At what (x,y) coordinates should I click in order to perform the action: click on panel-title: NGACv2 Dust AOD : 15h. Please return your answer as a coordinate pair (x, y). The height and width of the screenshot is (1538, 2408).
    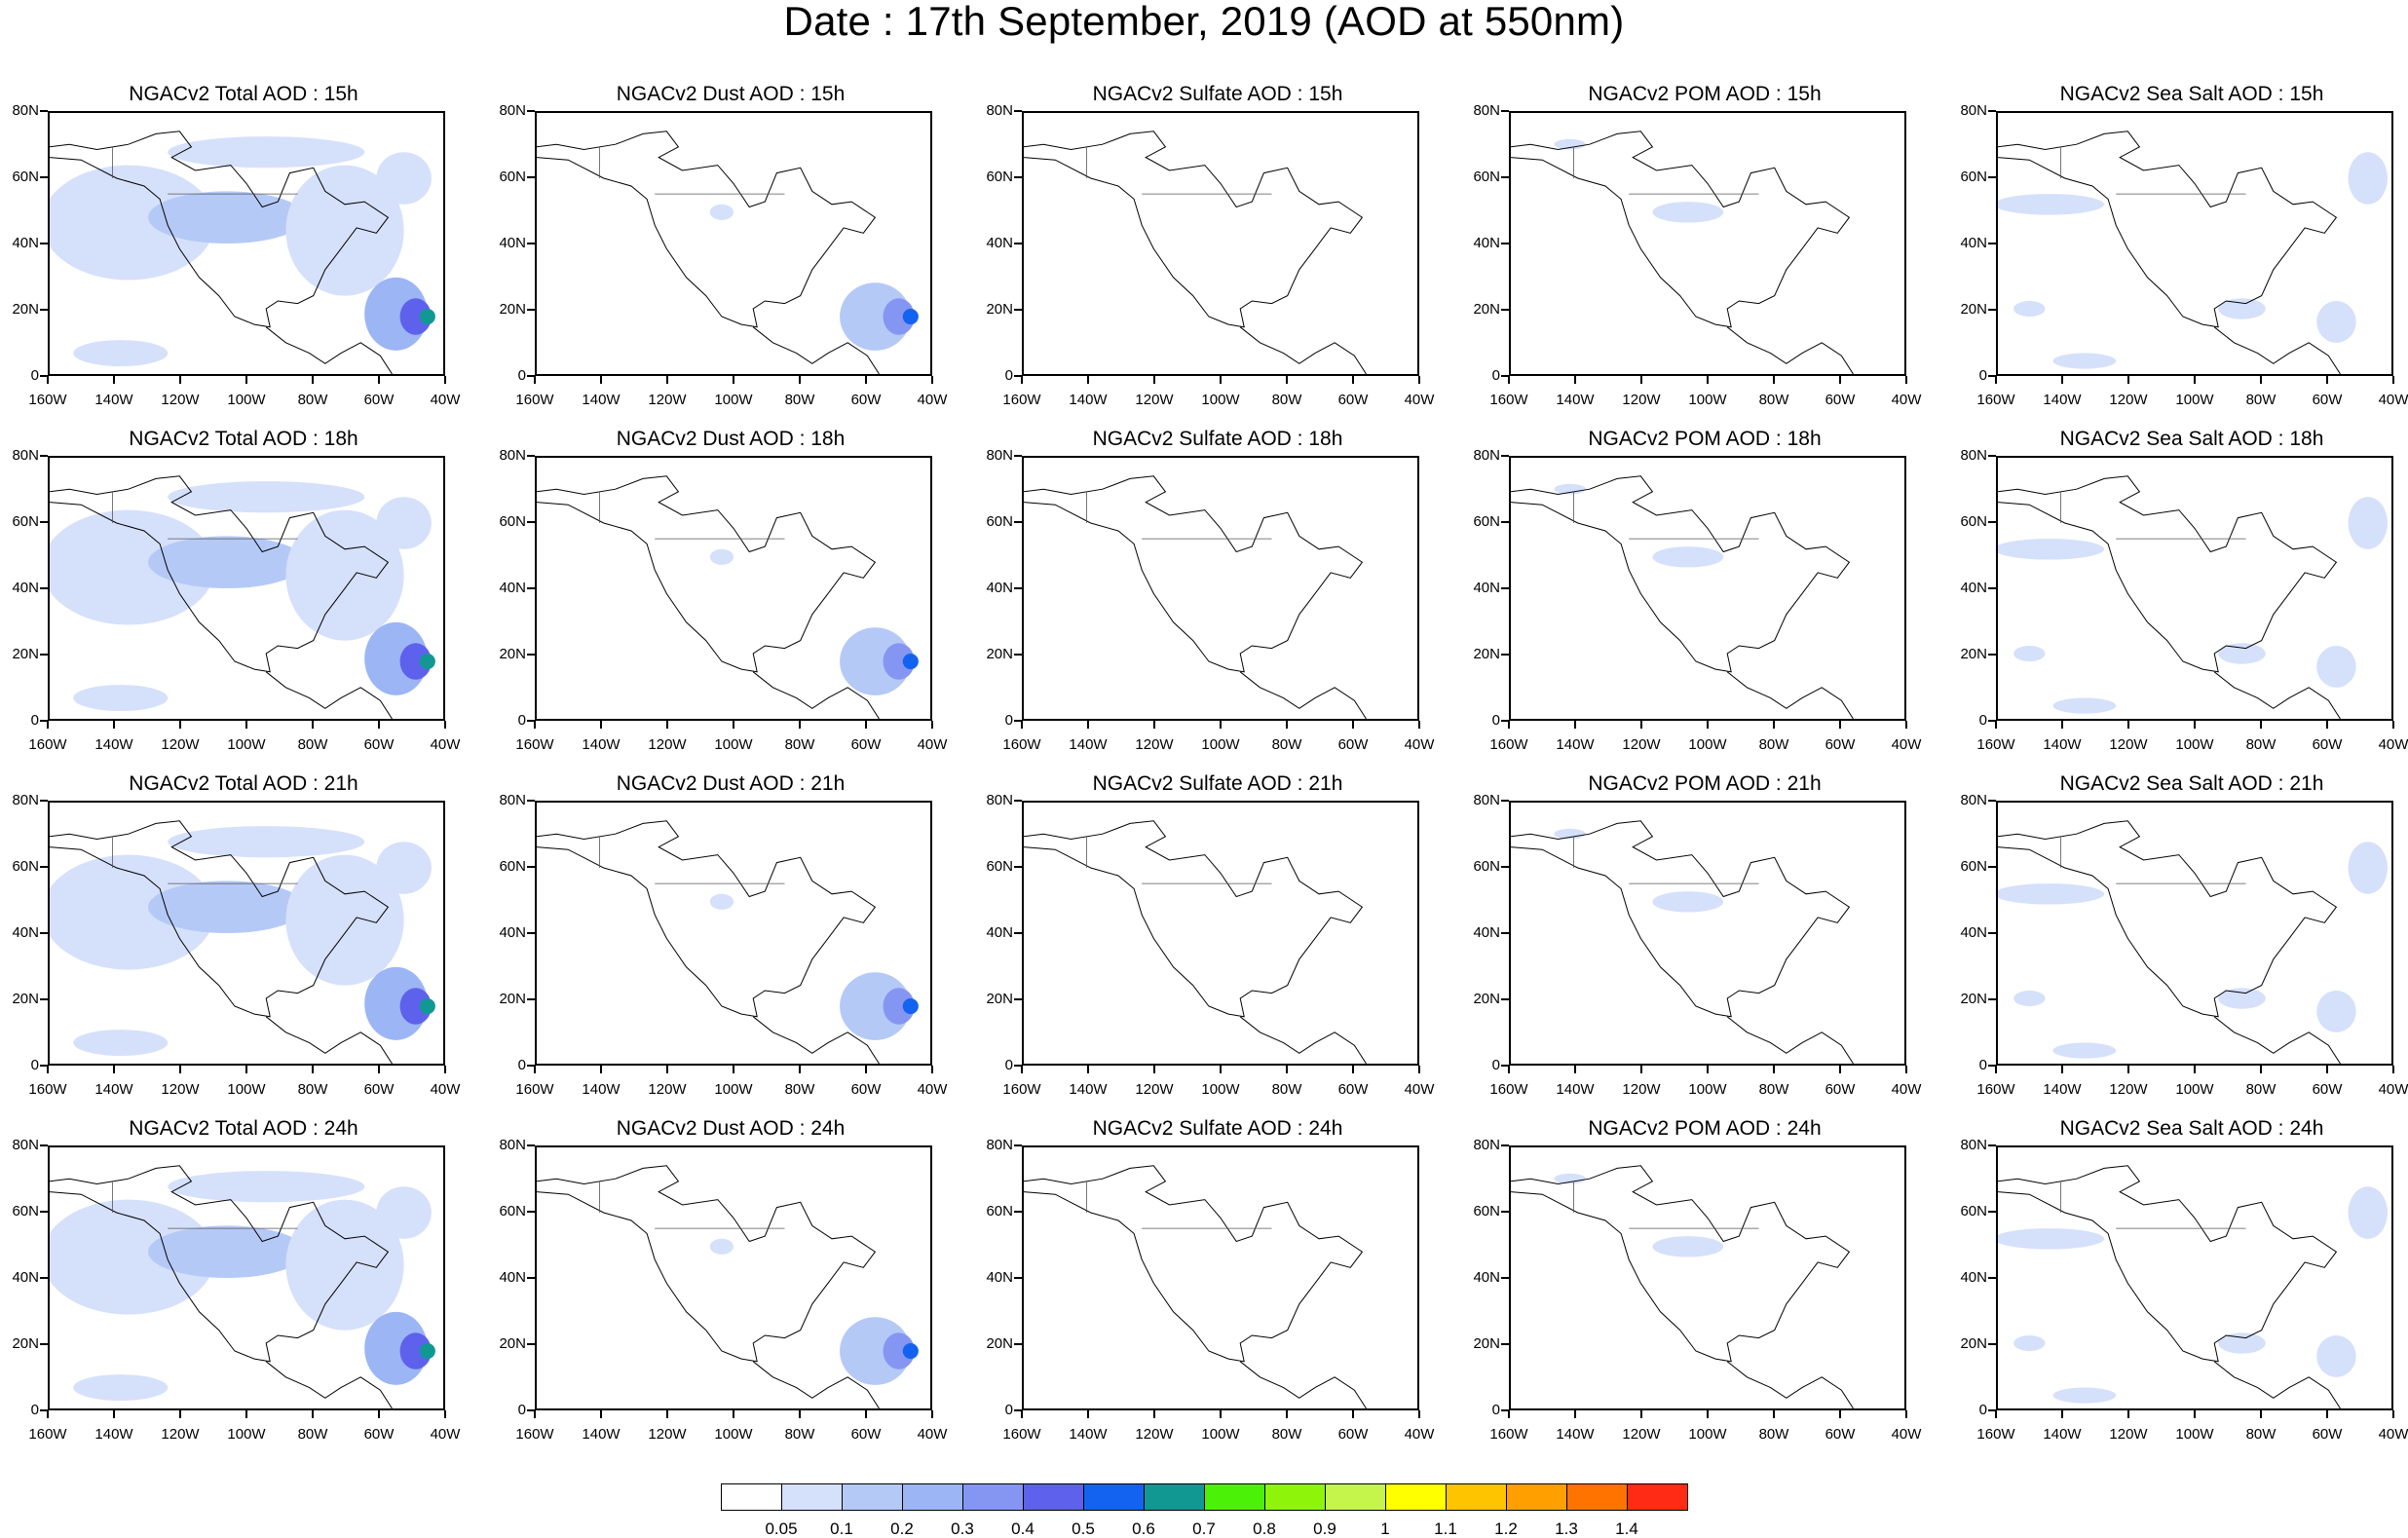
    Looking at the image, I should click on (731, 94).